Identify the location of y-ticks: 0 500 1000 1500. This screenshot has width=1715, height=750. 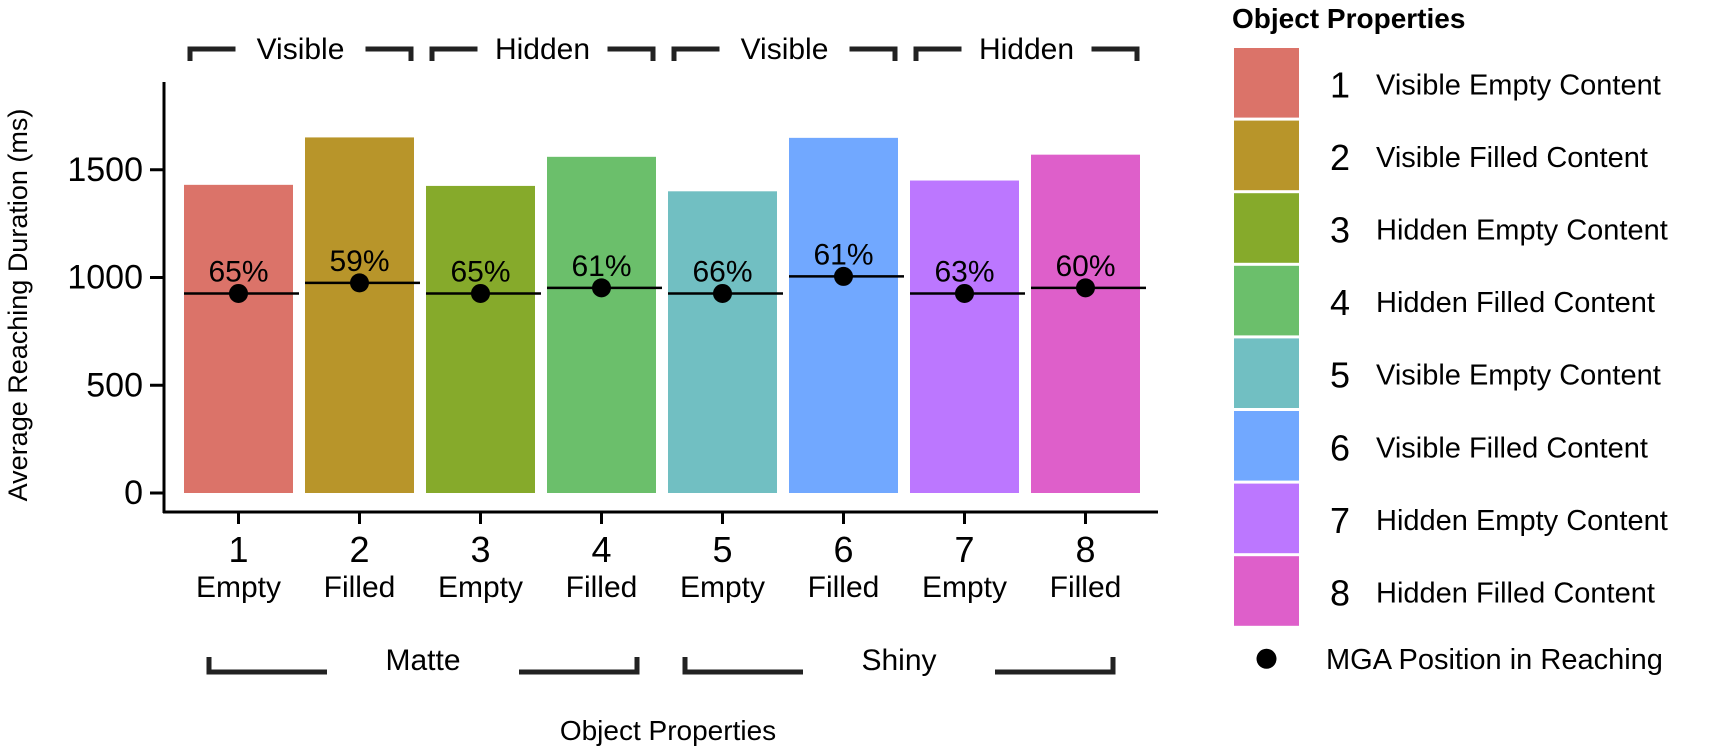
(115, 331).